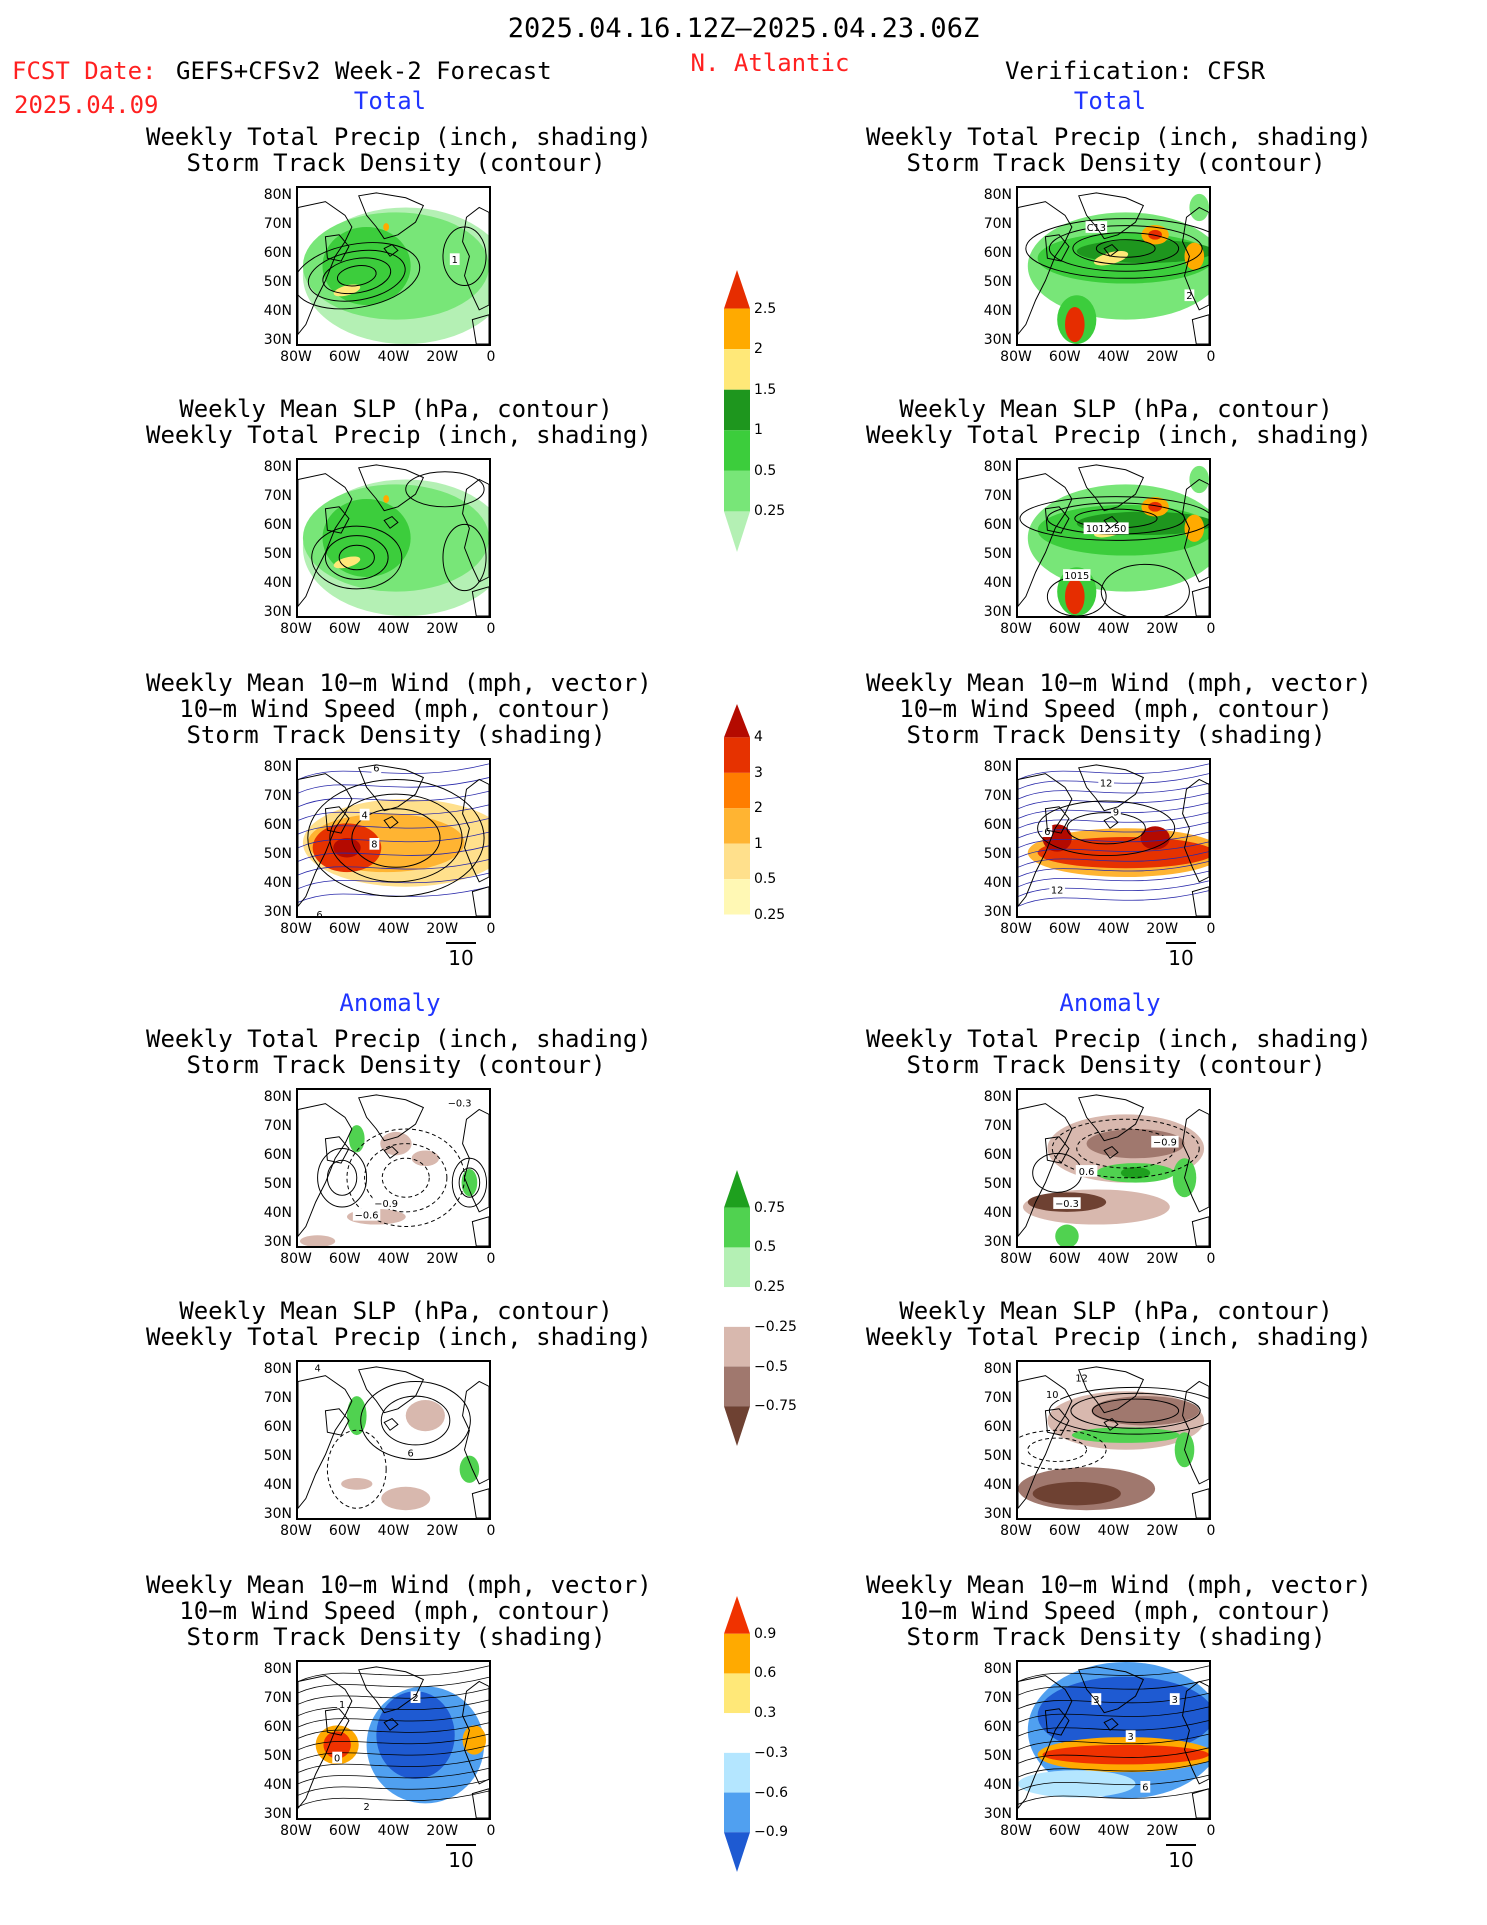 Image resolution: width=1487 pixels, height=1925 pixels. I want to click on fcst-total-precip-shade-spot, so click(386, 227).